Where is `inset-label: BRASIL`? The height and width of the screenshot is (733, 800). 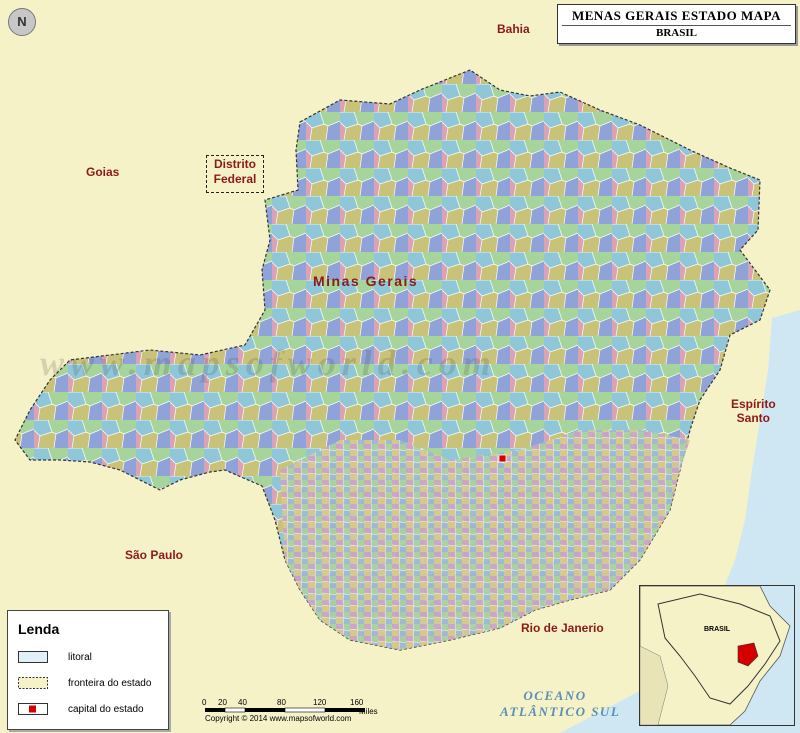 inset-label: BRASIL is located at coordinates (717, 629).